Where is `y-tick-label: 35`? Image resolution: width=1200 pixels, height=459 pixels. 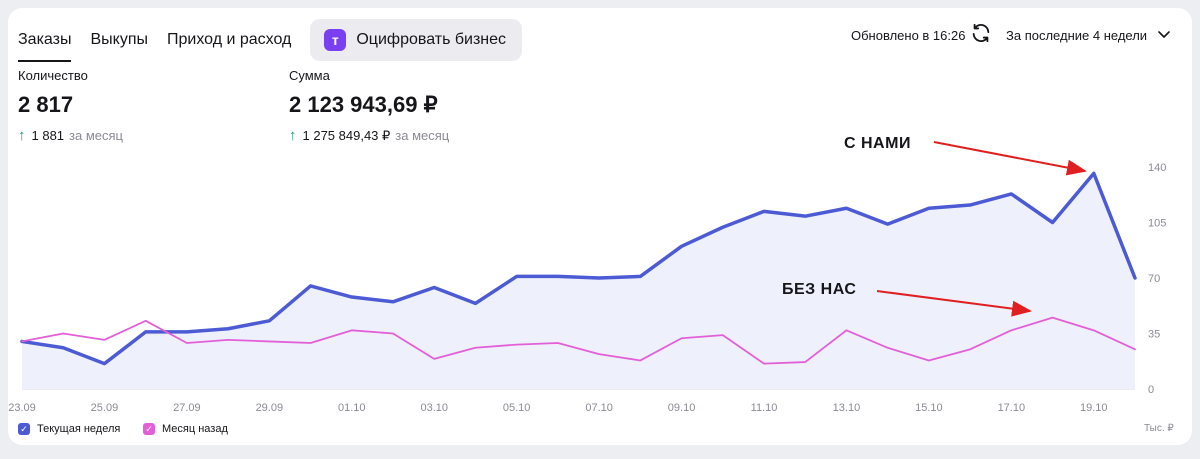
y-tick-label: 35 is located at coordinates (1154, 335).